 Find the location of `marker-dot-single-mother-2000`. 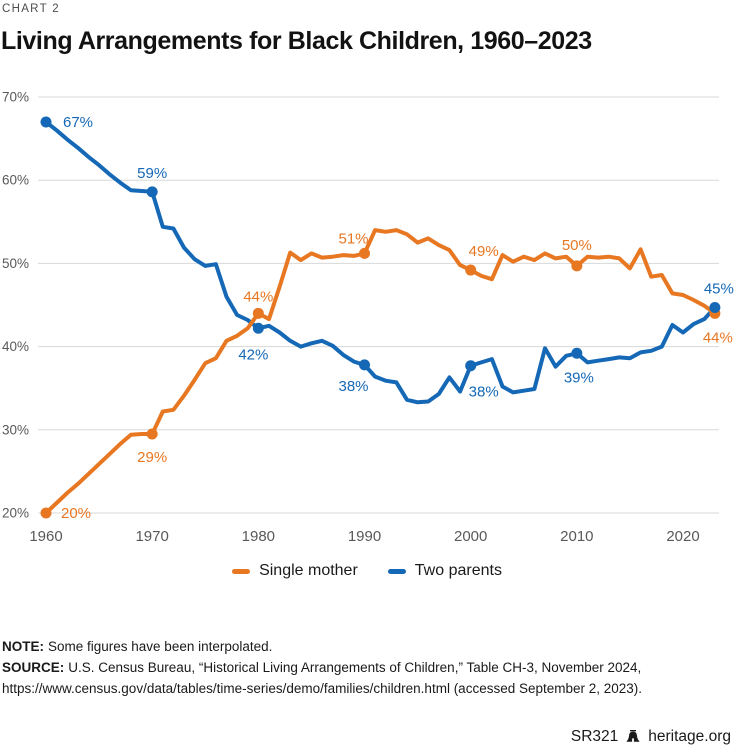

marker-dot-single-mother-2000 is located at coordinates (471, 270).